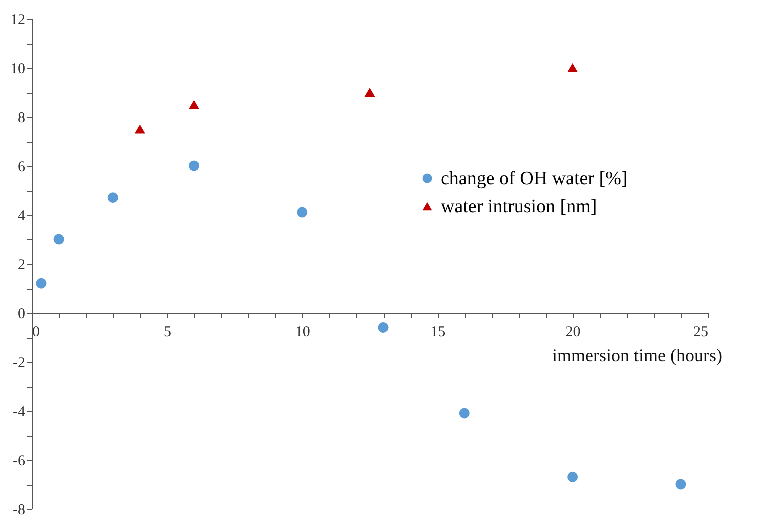 This screenshot has width=759, height=529. What do you see at coordinates (18, 20) in the screenshot?
I see `y-tick-label: 12` at bounding box center [18, 20].